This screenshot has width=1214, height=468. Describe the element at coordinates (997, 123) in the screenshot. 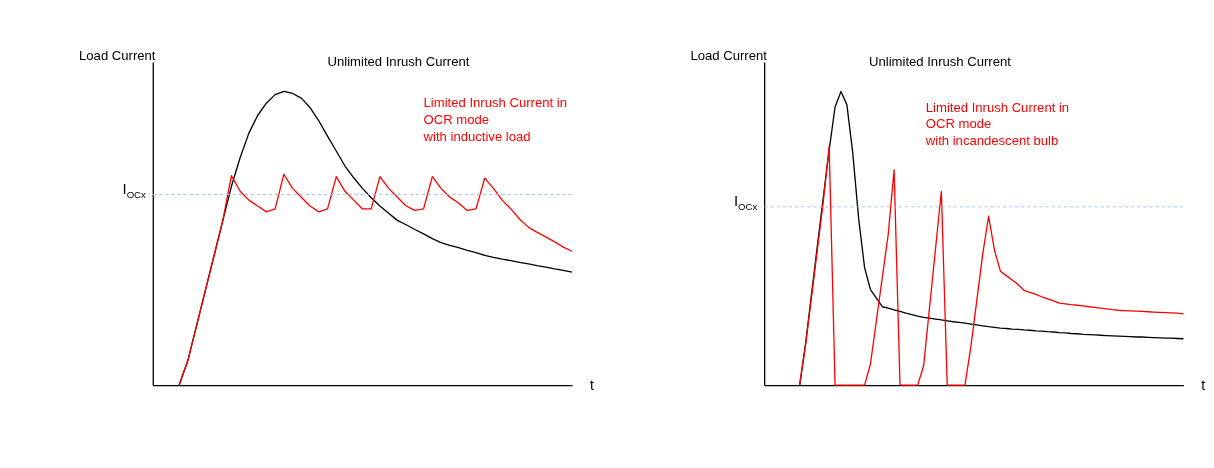

I see `annotation: Limited Inrush Current in OCR mode with incandescent bulb` at that location.